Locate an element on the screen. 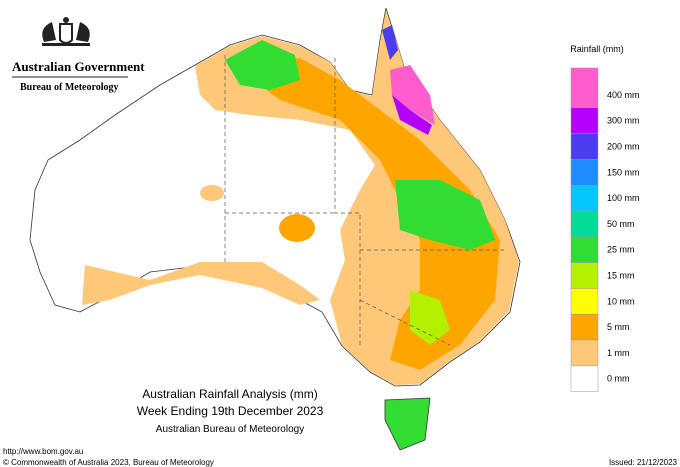  rain-central is located at coordinates (297, 228).